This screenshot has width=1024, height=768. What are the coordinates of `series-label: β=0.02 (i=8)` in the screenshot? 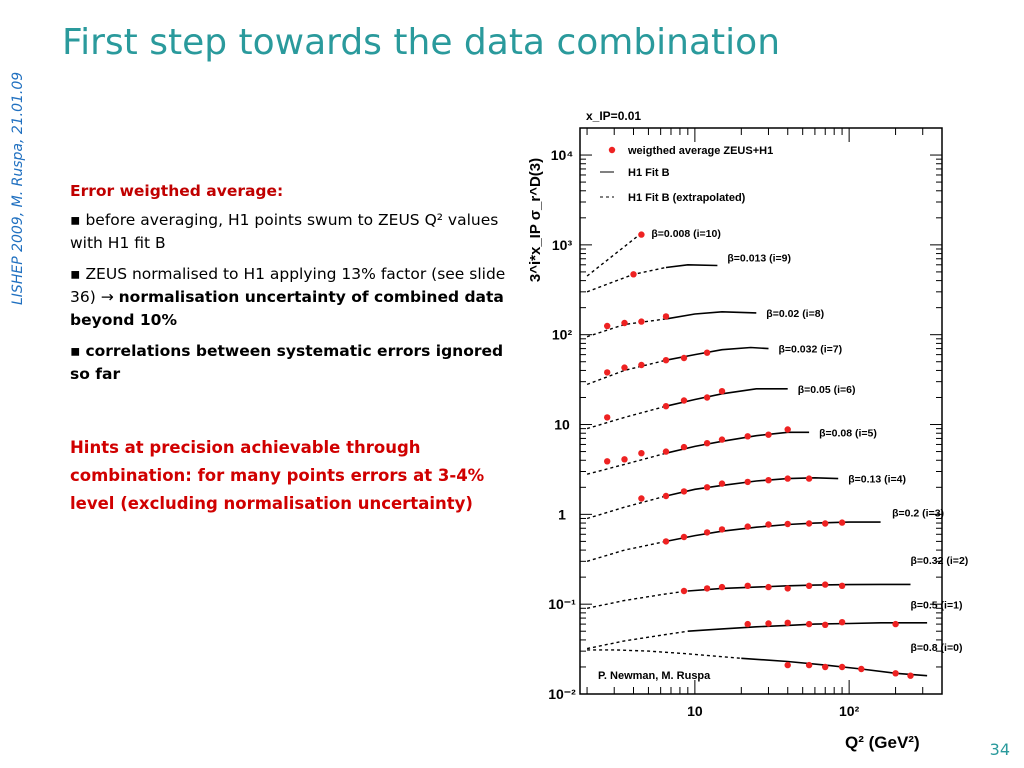 It's located at (795, 314).